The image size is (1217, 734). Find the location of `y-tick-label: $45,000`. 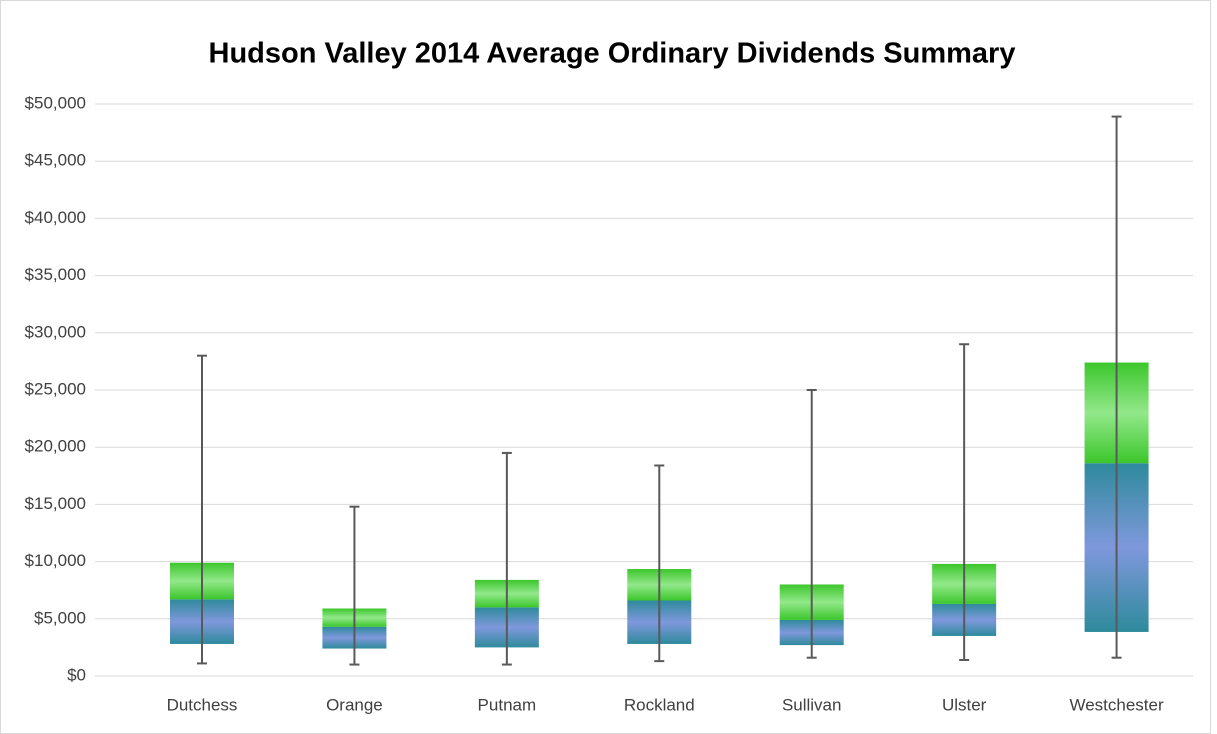

y-tick-label: $45,000 is located at coordinates (55, 160).